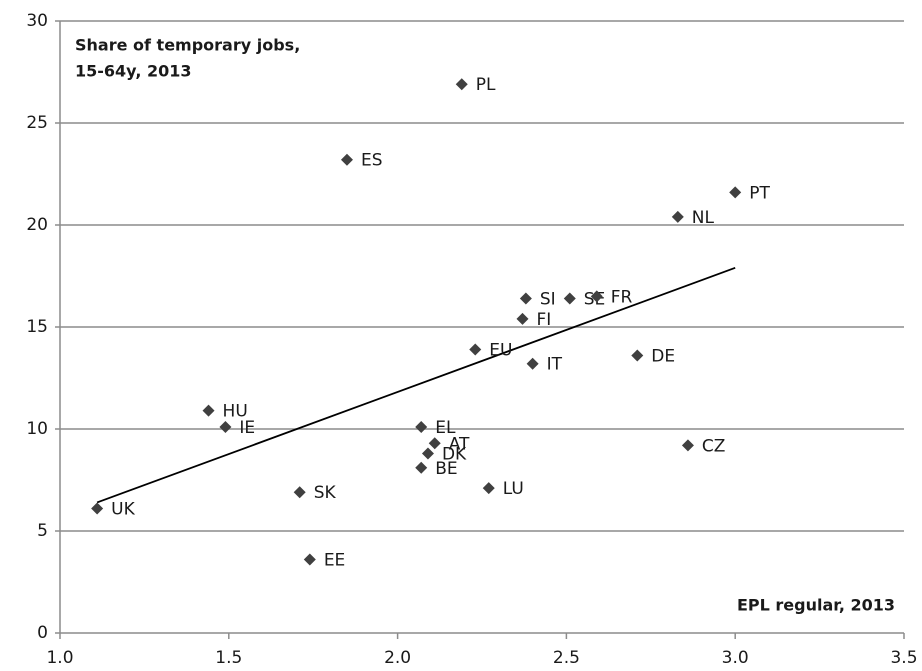  I want to click on y-tick-label: 10, so click(37, 429).